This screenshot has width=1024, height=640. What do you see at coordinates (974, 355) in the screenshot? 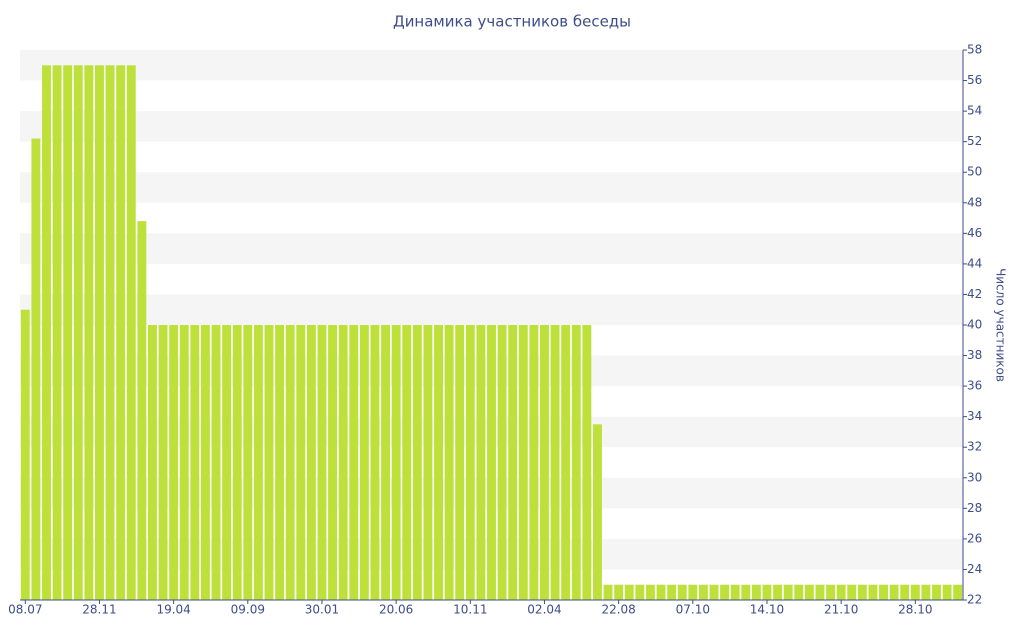
I see `y-tick-label: 38` at bounding box center [974, 355].